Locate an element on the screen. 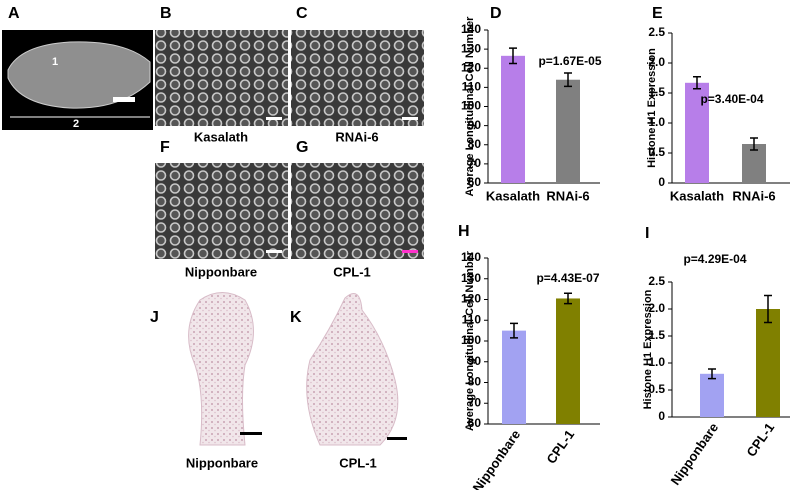 This screenshot has height=490, width=796. annotation: p=3.40E-04 is located at coordinates (731, 99).